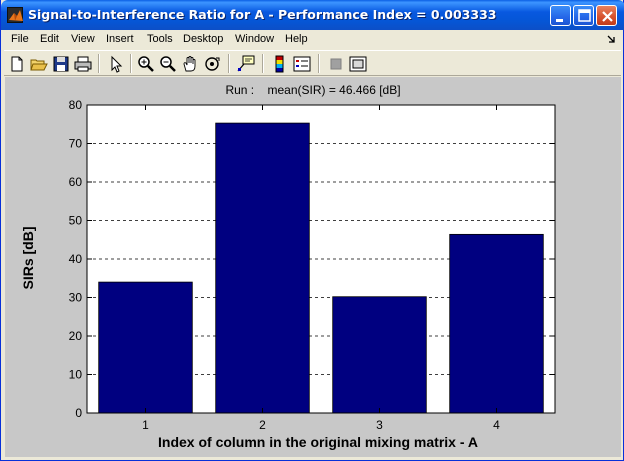 This screenshot has height=461, width=624. I want to click on y-tick-label: 10, so click(76, 375).